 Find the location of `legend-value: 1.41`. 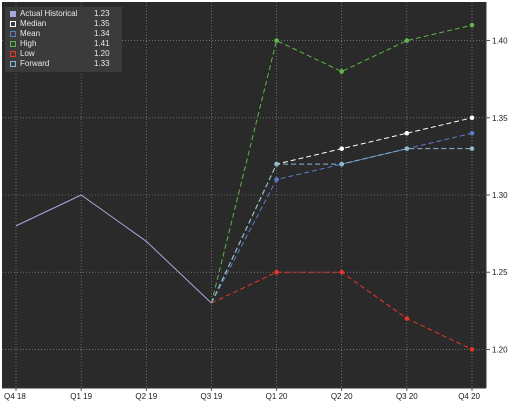

legend-value: 1.41 is located at coordinates (102, 43).